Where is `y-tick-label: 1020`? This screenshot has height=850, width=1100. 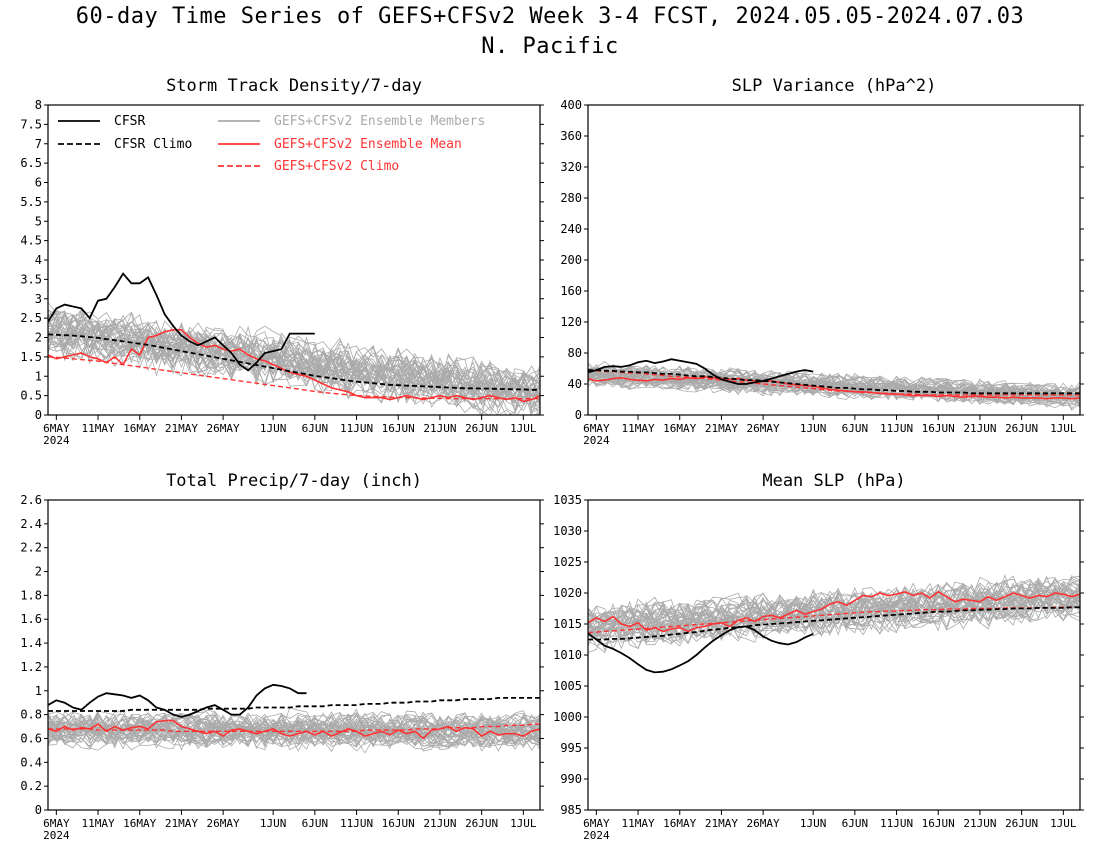
y-tick-label: 1020 is located at coordinates (567, 593).